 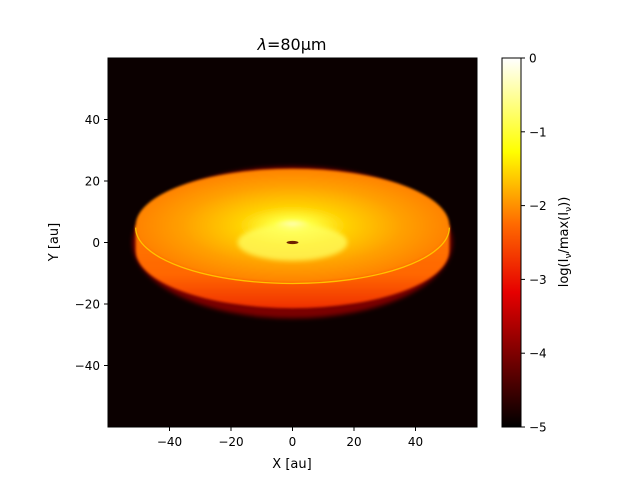 I want to click on y-tick-label: 20, so click(x=92, y=182).